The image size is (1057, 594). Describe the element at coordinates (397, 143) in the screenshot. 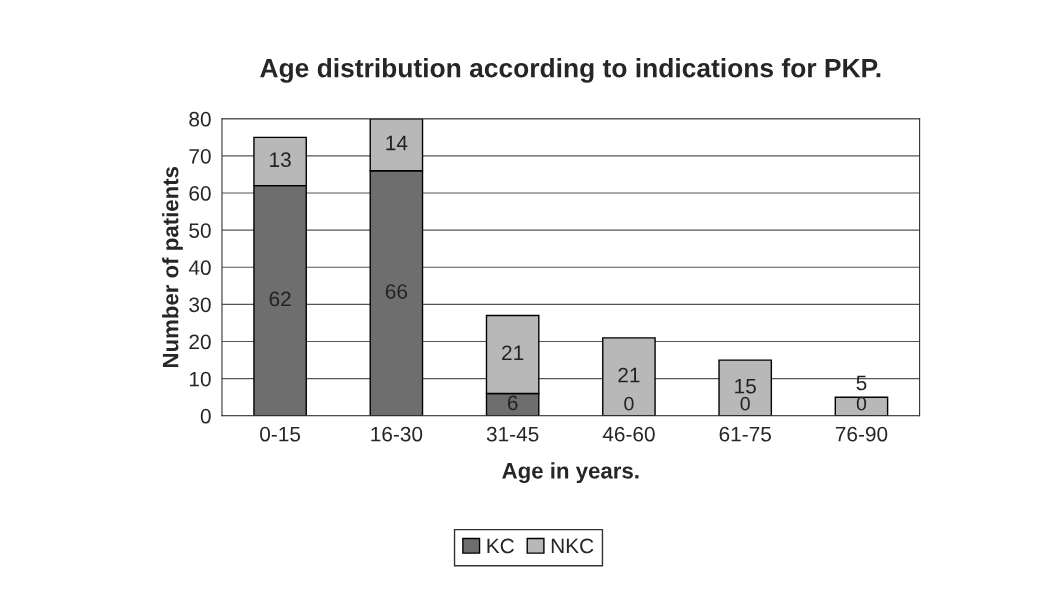

I see `data-label: 14` at that location.